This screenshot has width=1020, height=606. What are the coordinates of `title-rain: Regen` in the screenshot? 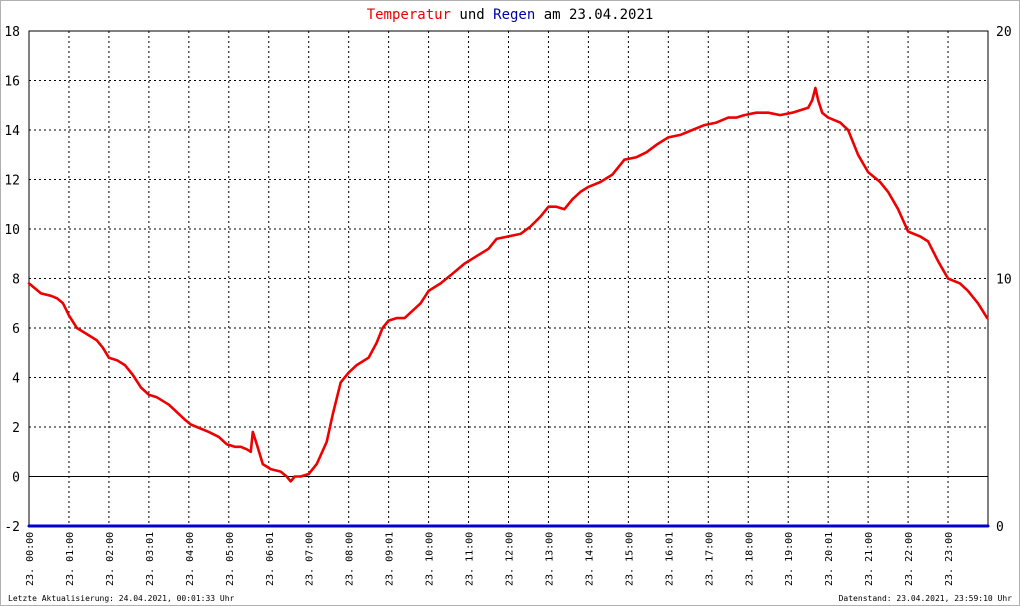 It's located at (514, 15).